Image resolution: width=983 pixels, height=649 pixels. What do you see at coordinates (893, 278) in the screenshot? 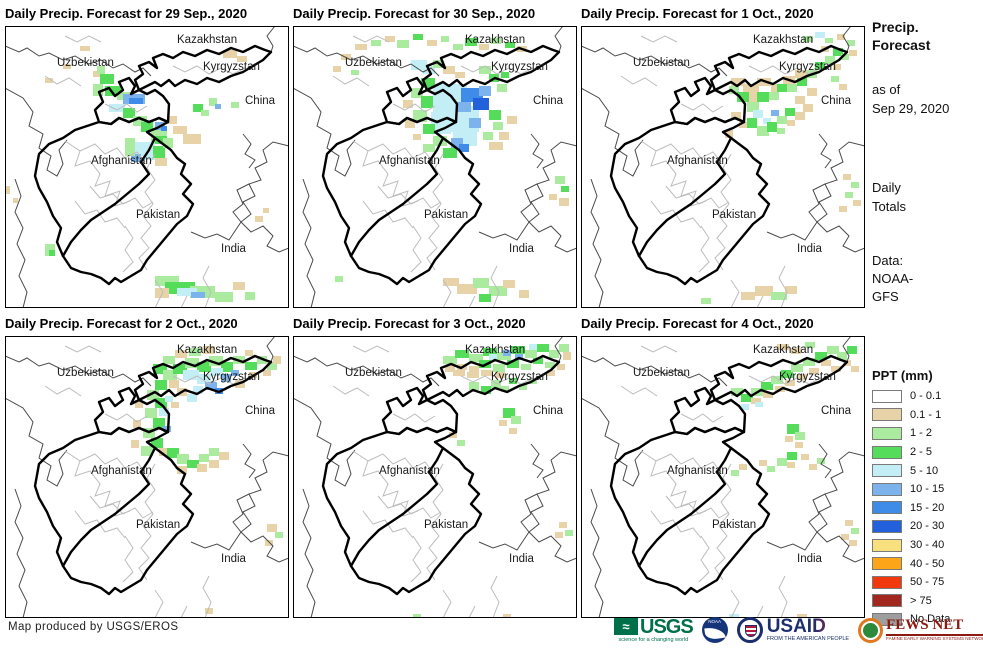
I see `data-source-label: Data: NOAA- GFS` at bounding box center [893, 278].